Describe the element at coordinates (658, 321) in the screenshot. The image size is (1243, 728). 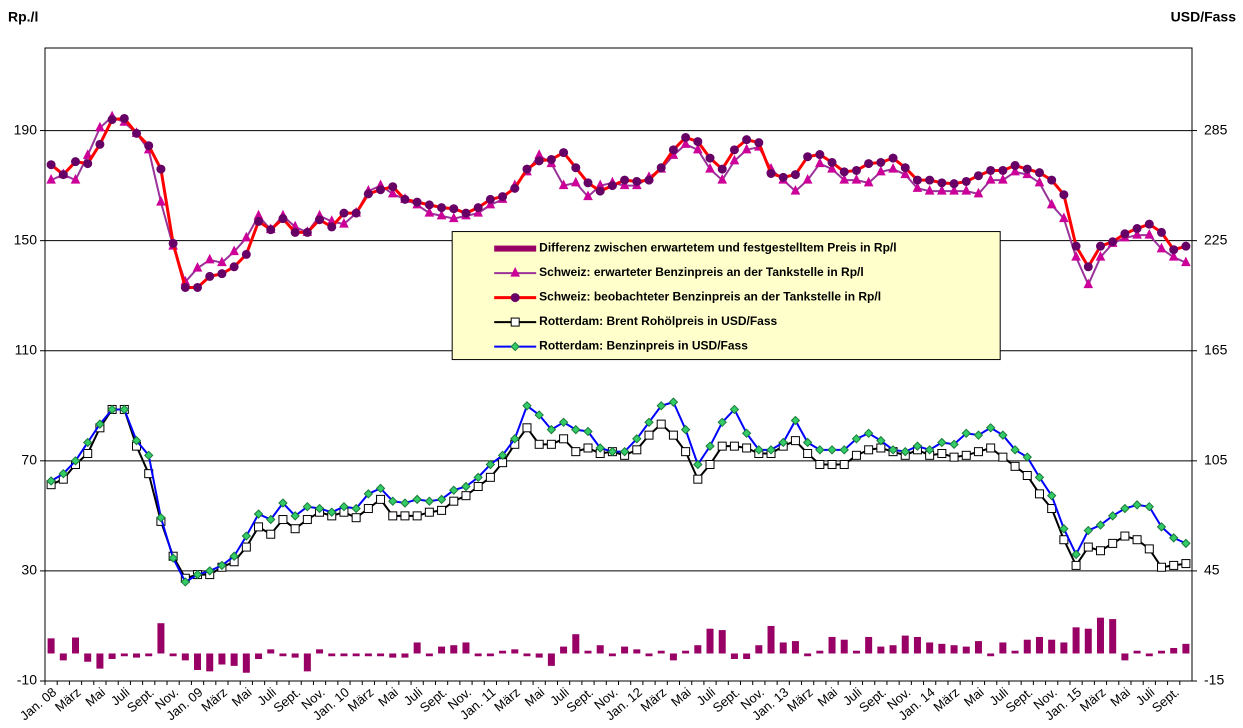
I see `legend-label: Rotterdam: Brent Rohölpreis in USD/Fass` at that location.